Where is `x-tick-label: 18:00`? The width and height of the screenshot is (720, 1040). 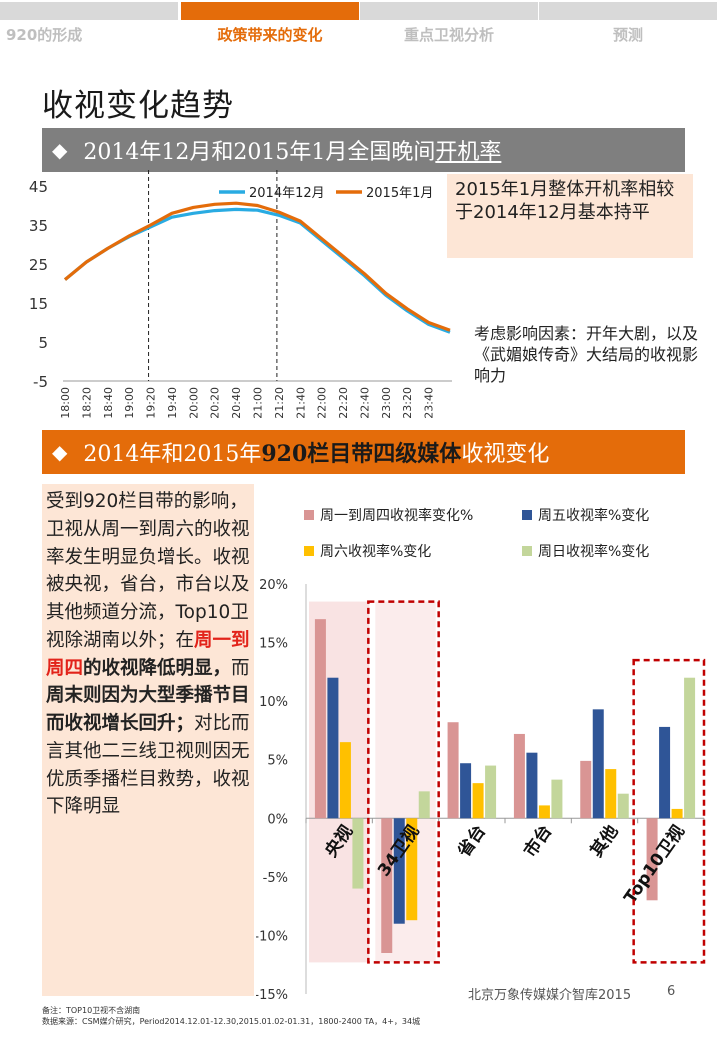
x-tick-label: 18:00 is located at coordinates (65, 403).